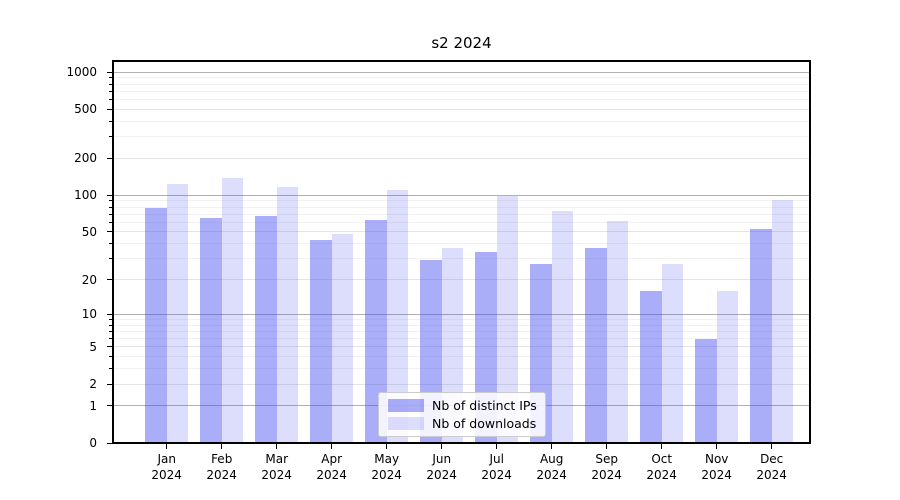  Describe the element at coordinates (484, 405) in the screenshot. I see `legend-label: Nb of distinct IPs` at that location.